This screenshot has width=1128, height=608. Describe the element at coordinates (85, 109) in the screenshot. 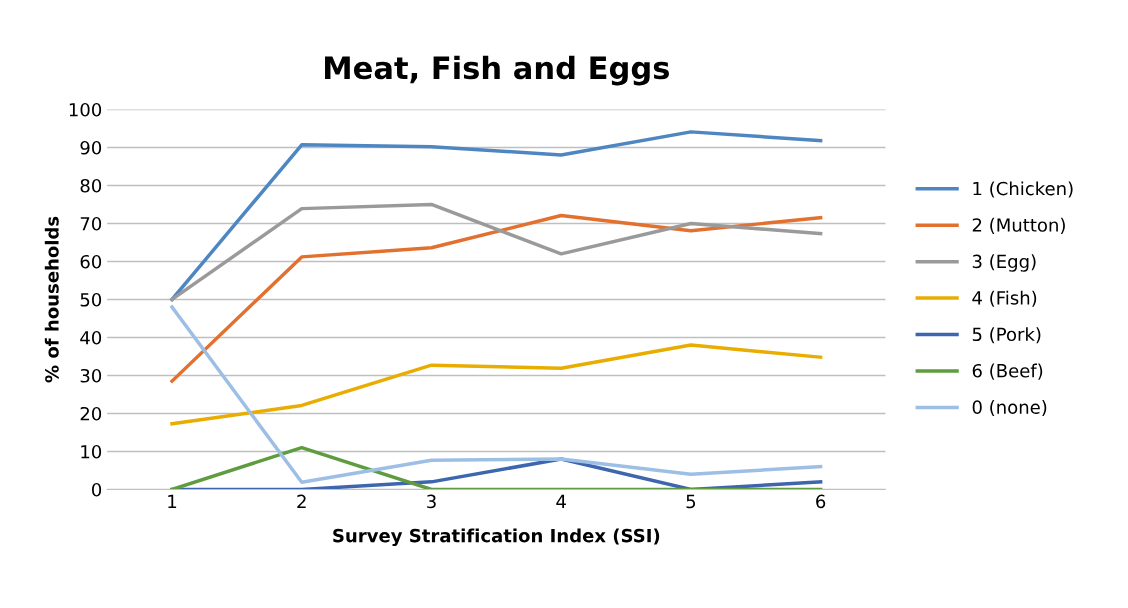

I see `y-tick-label: 100` at that location.